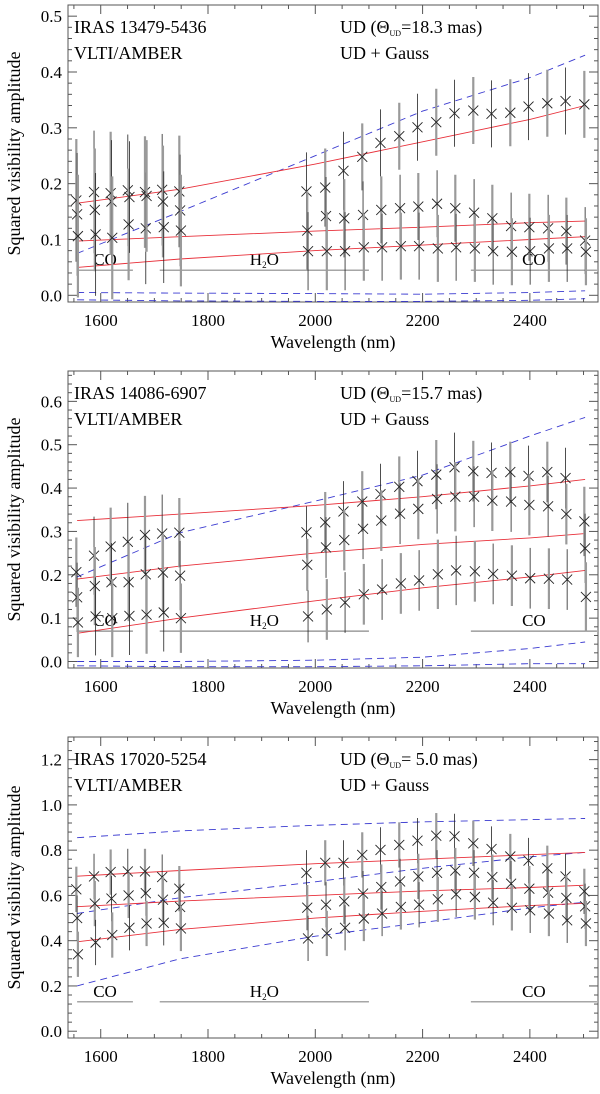 The height and width of the screenshot is (1094, 600). What do you see at coordinates (534, 620) in the screenshot?
I see `band-label: CO` at bounding box center [534, 620].